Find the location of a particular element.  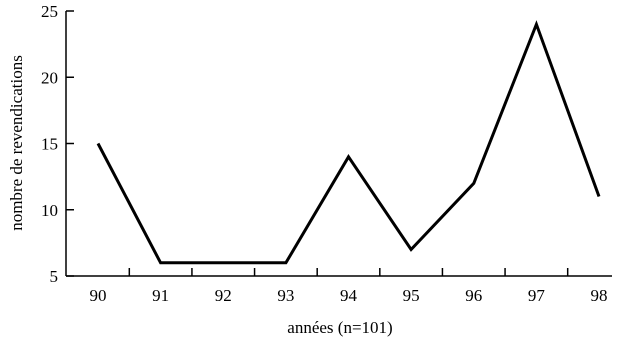

x-tick-label: 94 is located at coordinates (349, 295).